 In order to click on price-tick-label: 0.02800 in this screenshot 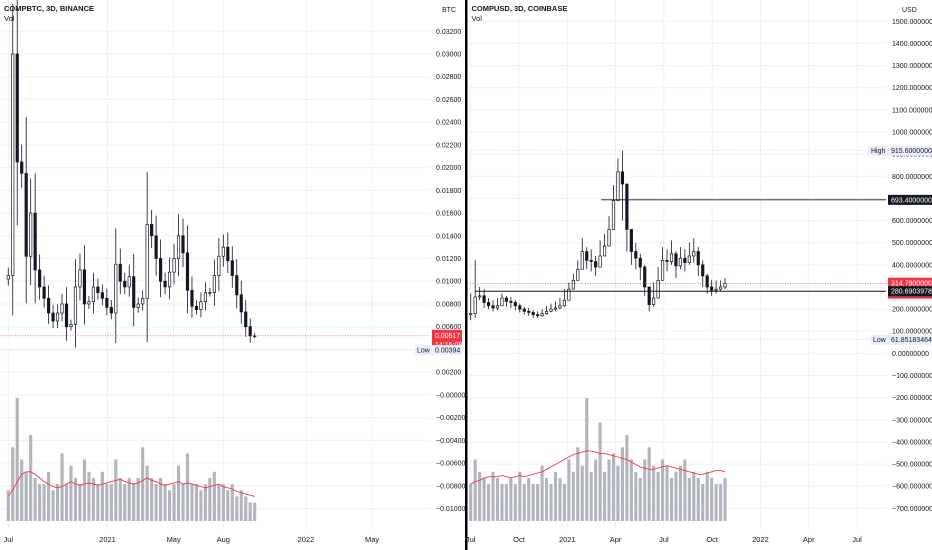, I will do `click(448, 77)`.